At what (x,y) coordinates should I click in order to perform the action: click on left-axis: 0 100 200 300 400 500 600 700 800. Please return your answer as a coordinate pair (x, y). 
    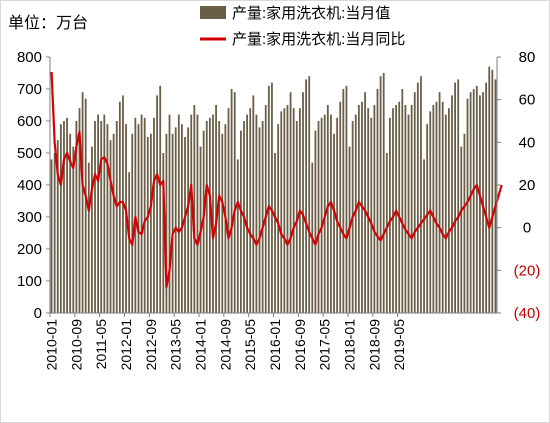
    Looking at the image, I should click on (33, 185).